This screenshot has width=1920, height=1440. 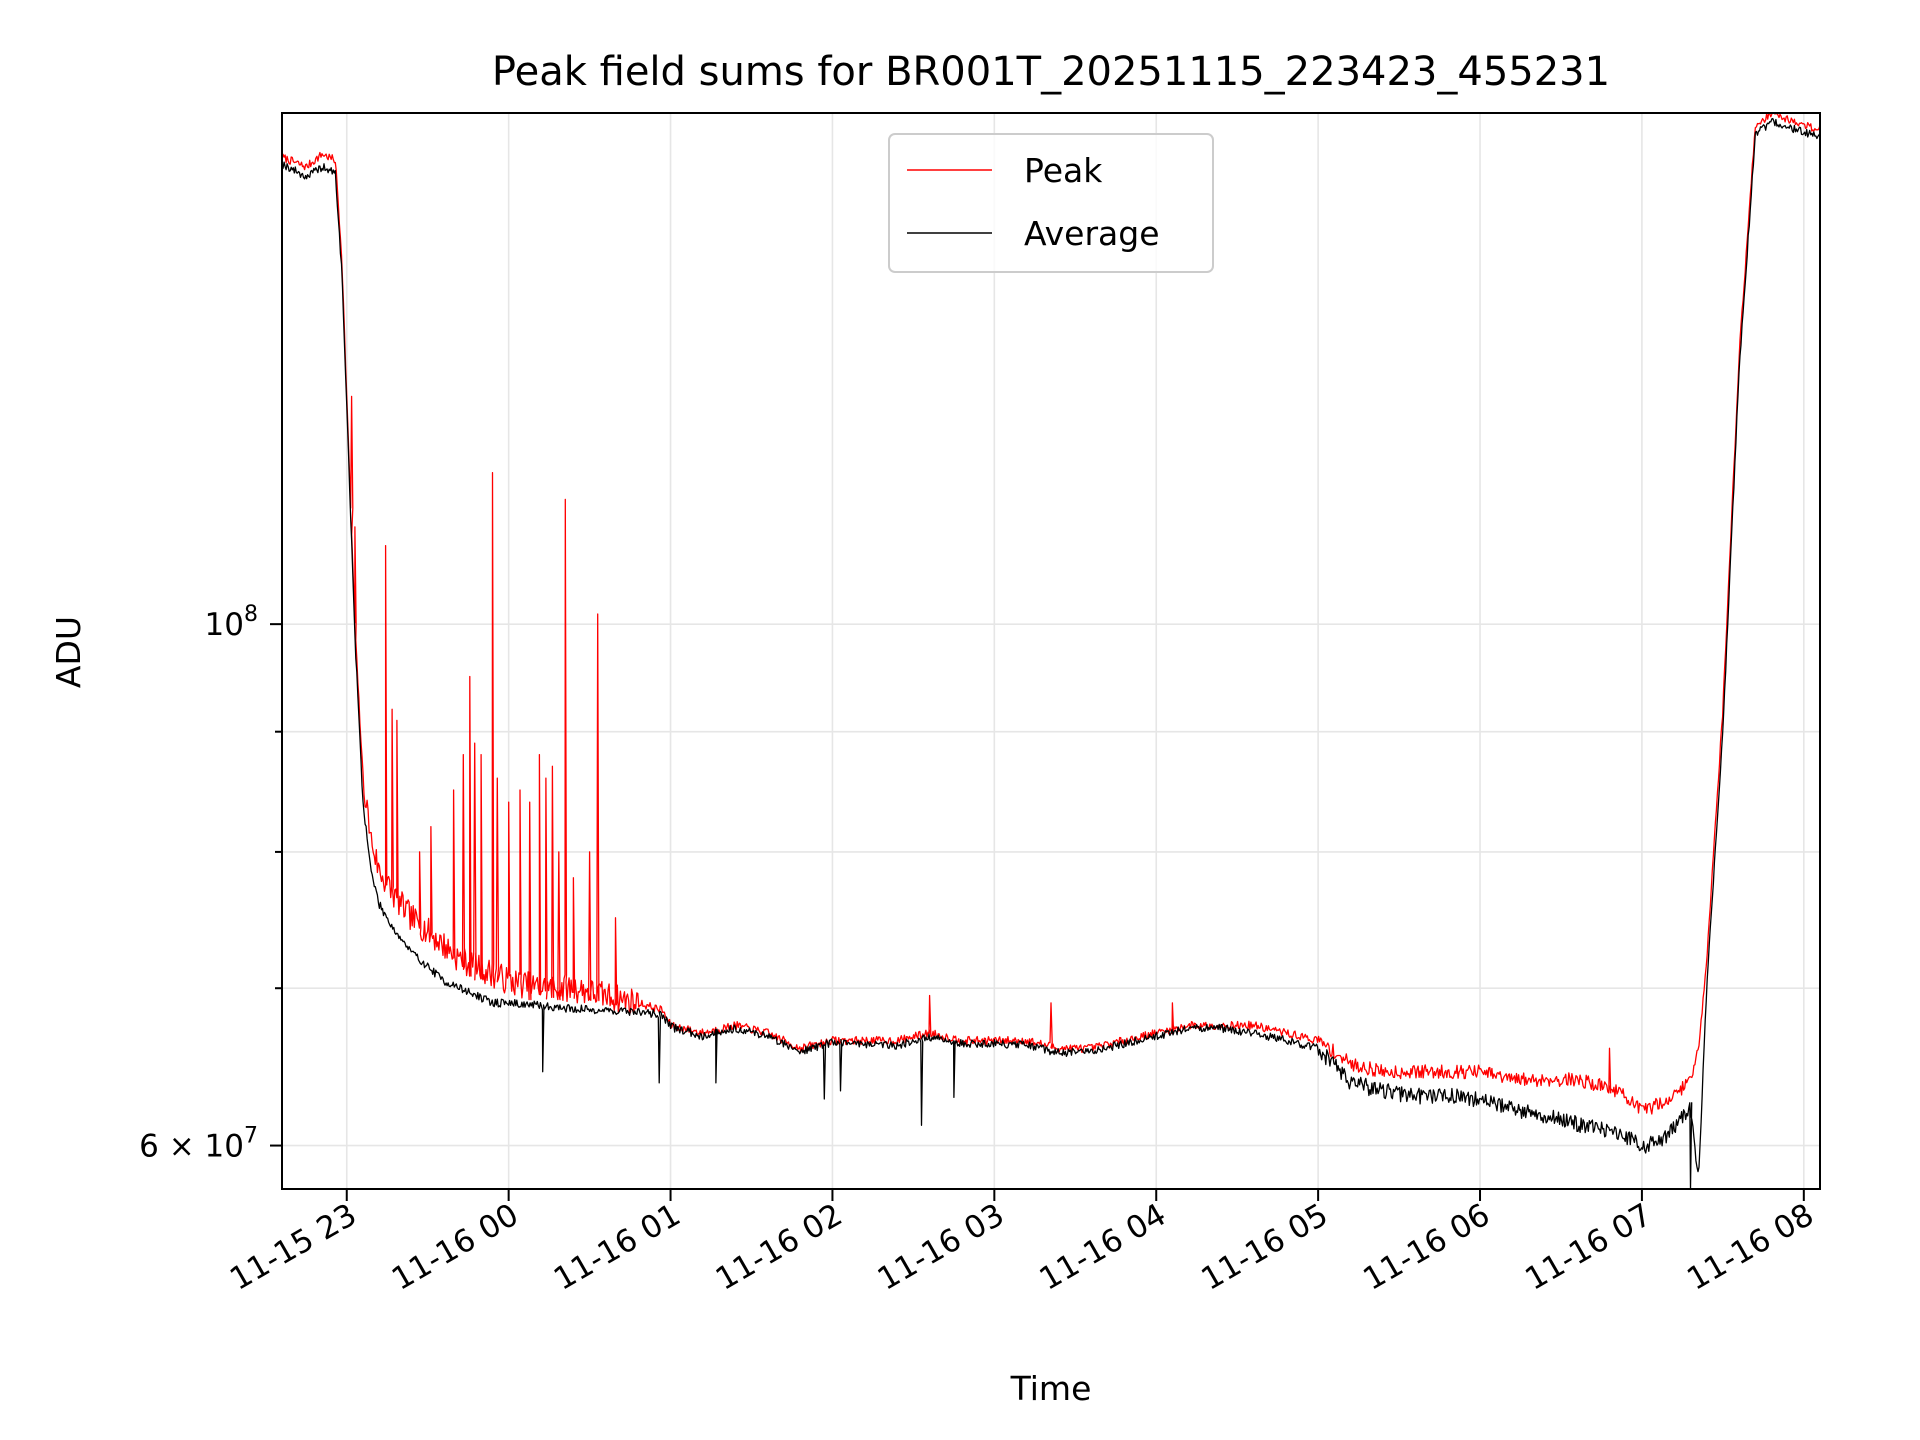 What do you see at coordinates (1092, 233) in the screenshot?
I see `legend-label-average: Average` at bounding box center [1092, 233].